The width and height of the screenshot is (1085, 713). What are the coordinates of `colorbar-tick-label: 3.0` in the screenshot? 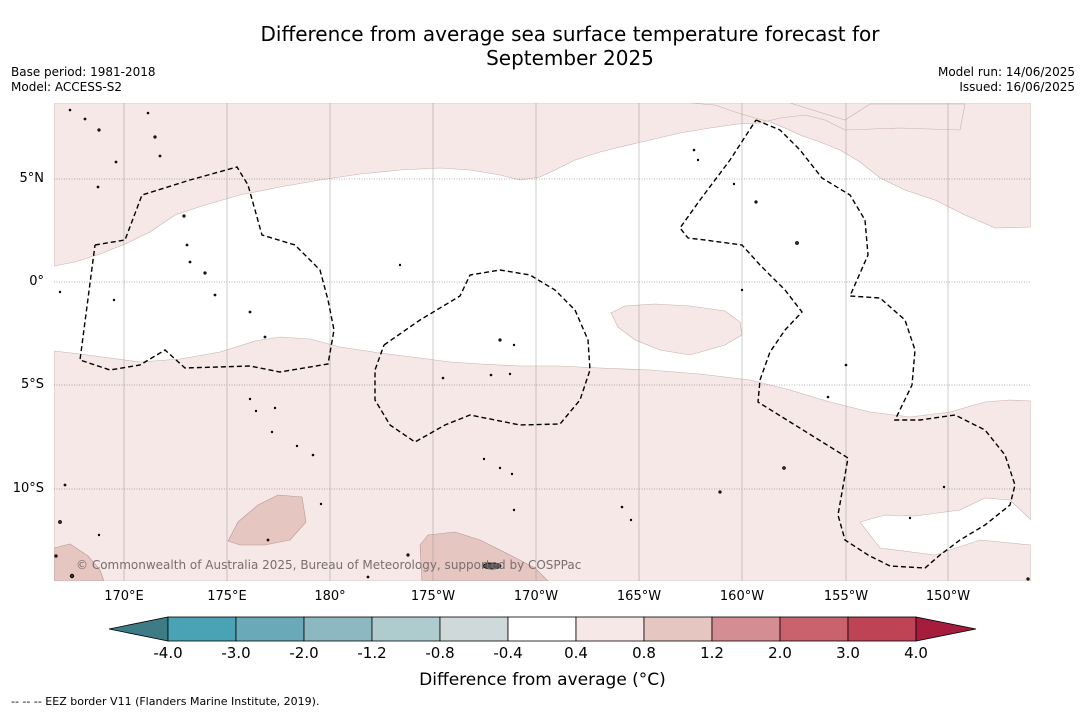 It's located at (848, 653).